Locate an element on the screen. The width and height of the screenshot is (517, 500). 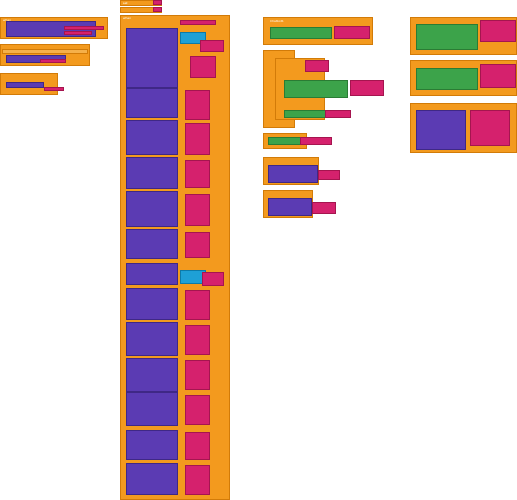
event-when-label: when is located at coordinates (7, 20).